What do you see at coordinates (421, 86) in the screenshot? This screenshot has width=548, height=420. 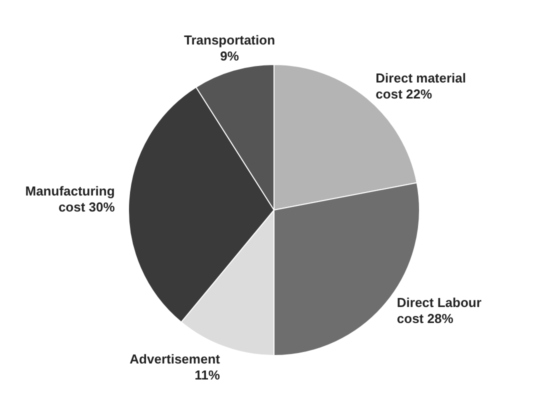 I see `slice-label: Direct material cost 22%` at bounding box center [421, 86].